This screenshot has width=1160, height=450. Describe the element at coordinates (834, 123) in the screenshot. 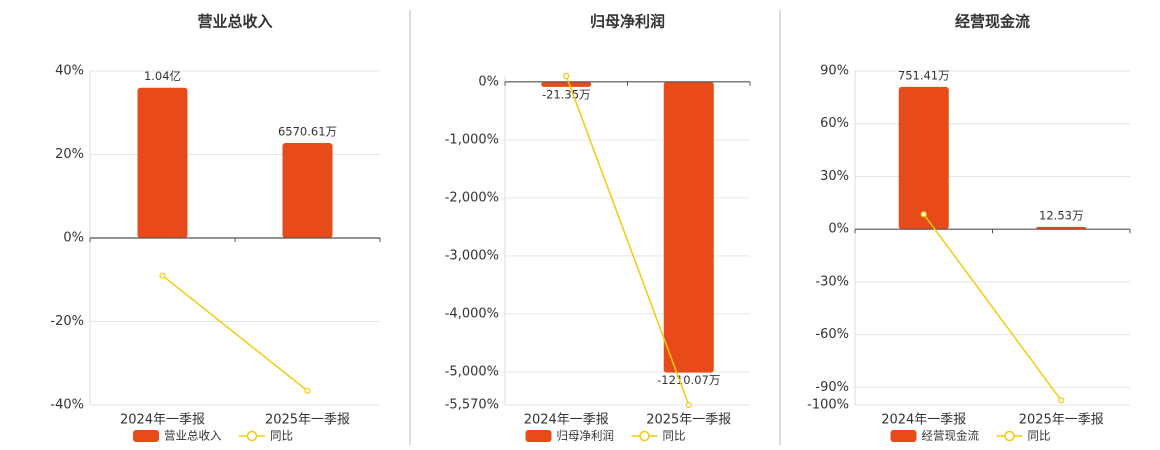

I see `y-tick-label: 60%` at that location.